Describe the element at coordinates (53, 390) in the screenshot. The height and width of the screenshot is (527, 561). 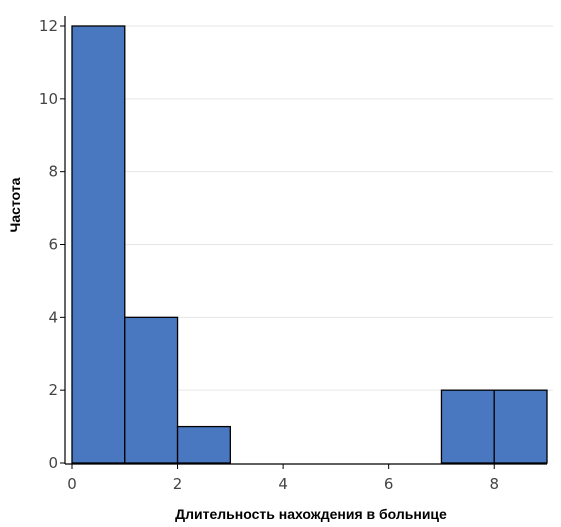
I see `y-tick-label-2: 2` at that location.